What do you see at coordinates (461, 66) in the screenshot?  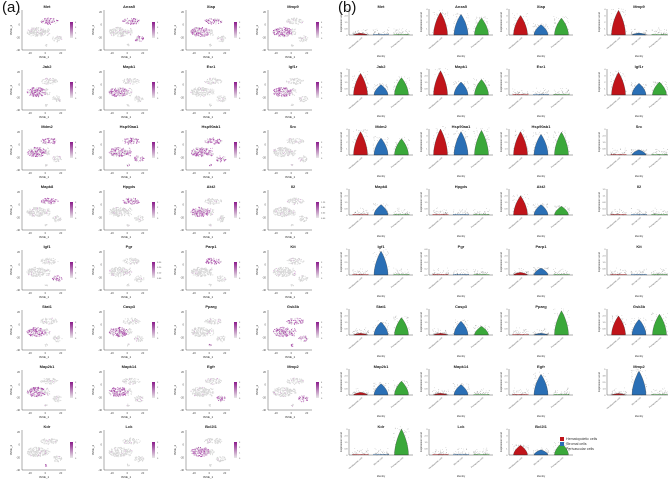 I see `violin-plot-title: Mapk1` at bounding box center [461, 66].